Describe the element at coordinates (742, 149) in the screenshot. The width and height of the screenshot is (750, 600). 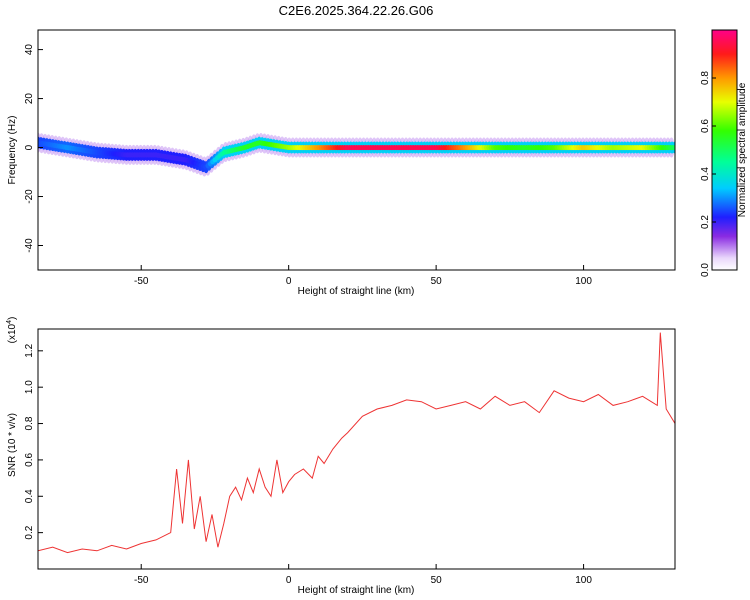
I see `colorbar-label: Normalized spectral amplitude` at that location.